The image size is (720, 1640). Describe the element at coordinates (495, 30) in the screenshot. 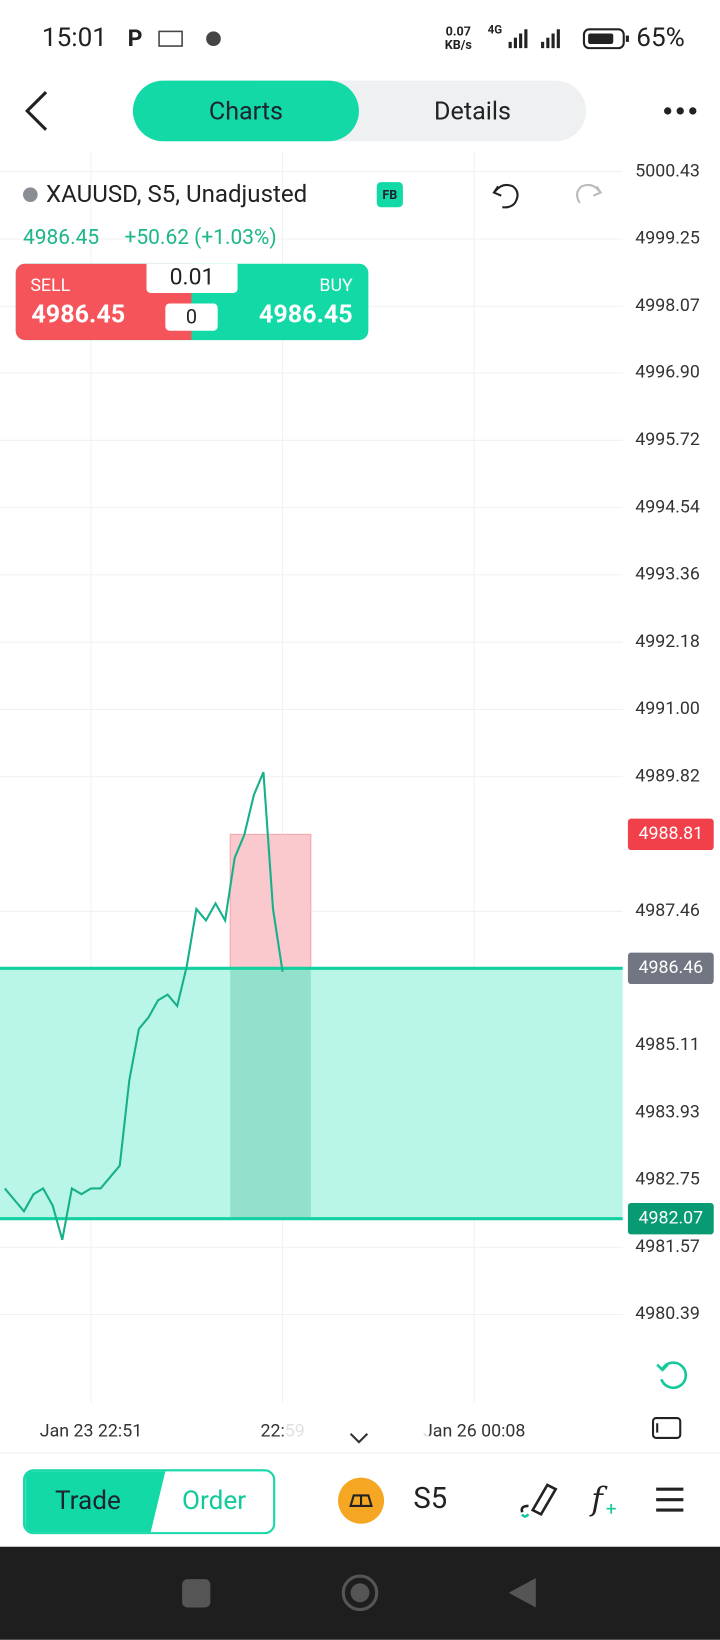

I see `net-type: 4G` at that location.